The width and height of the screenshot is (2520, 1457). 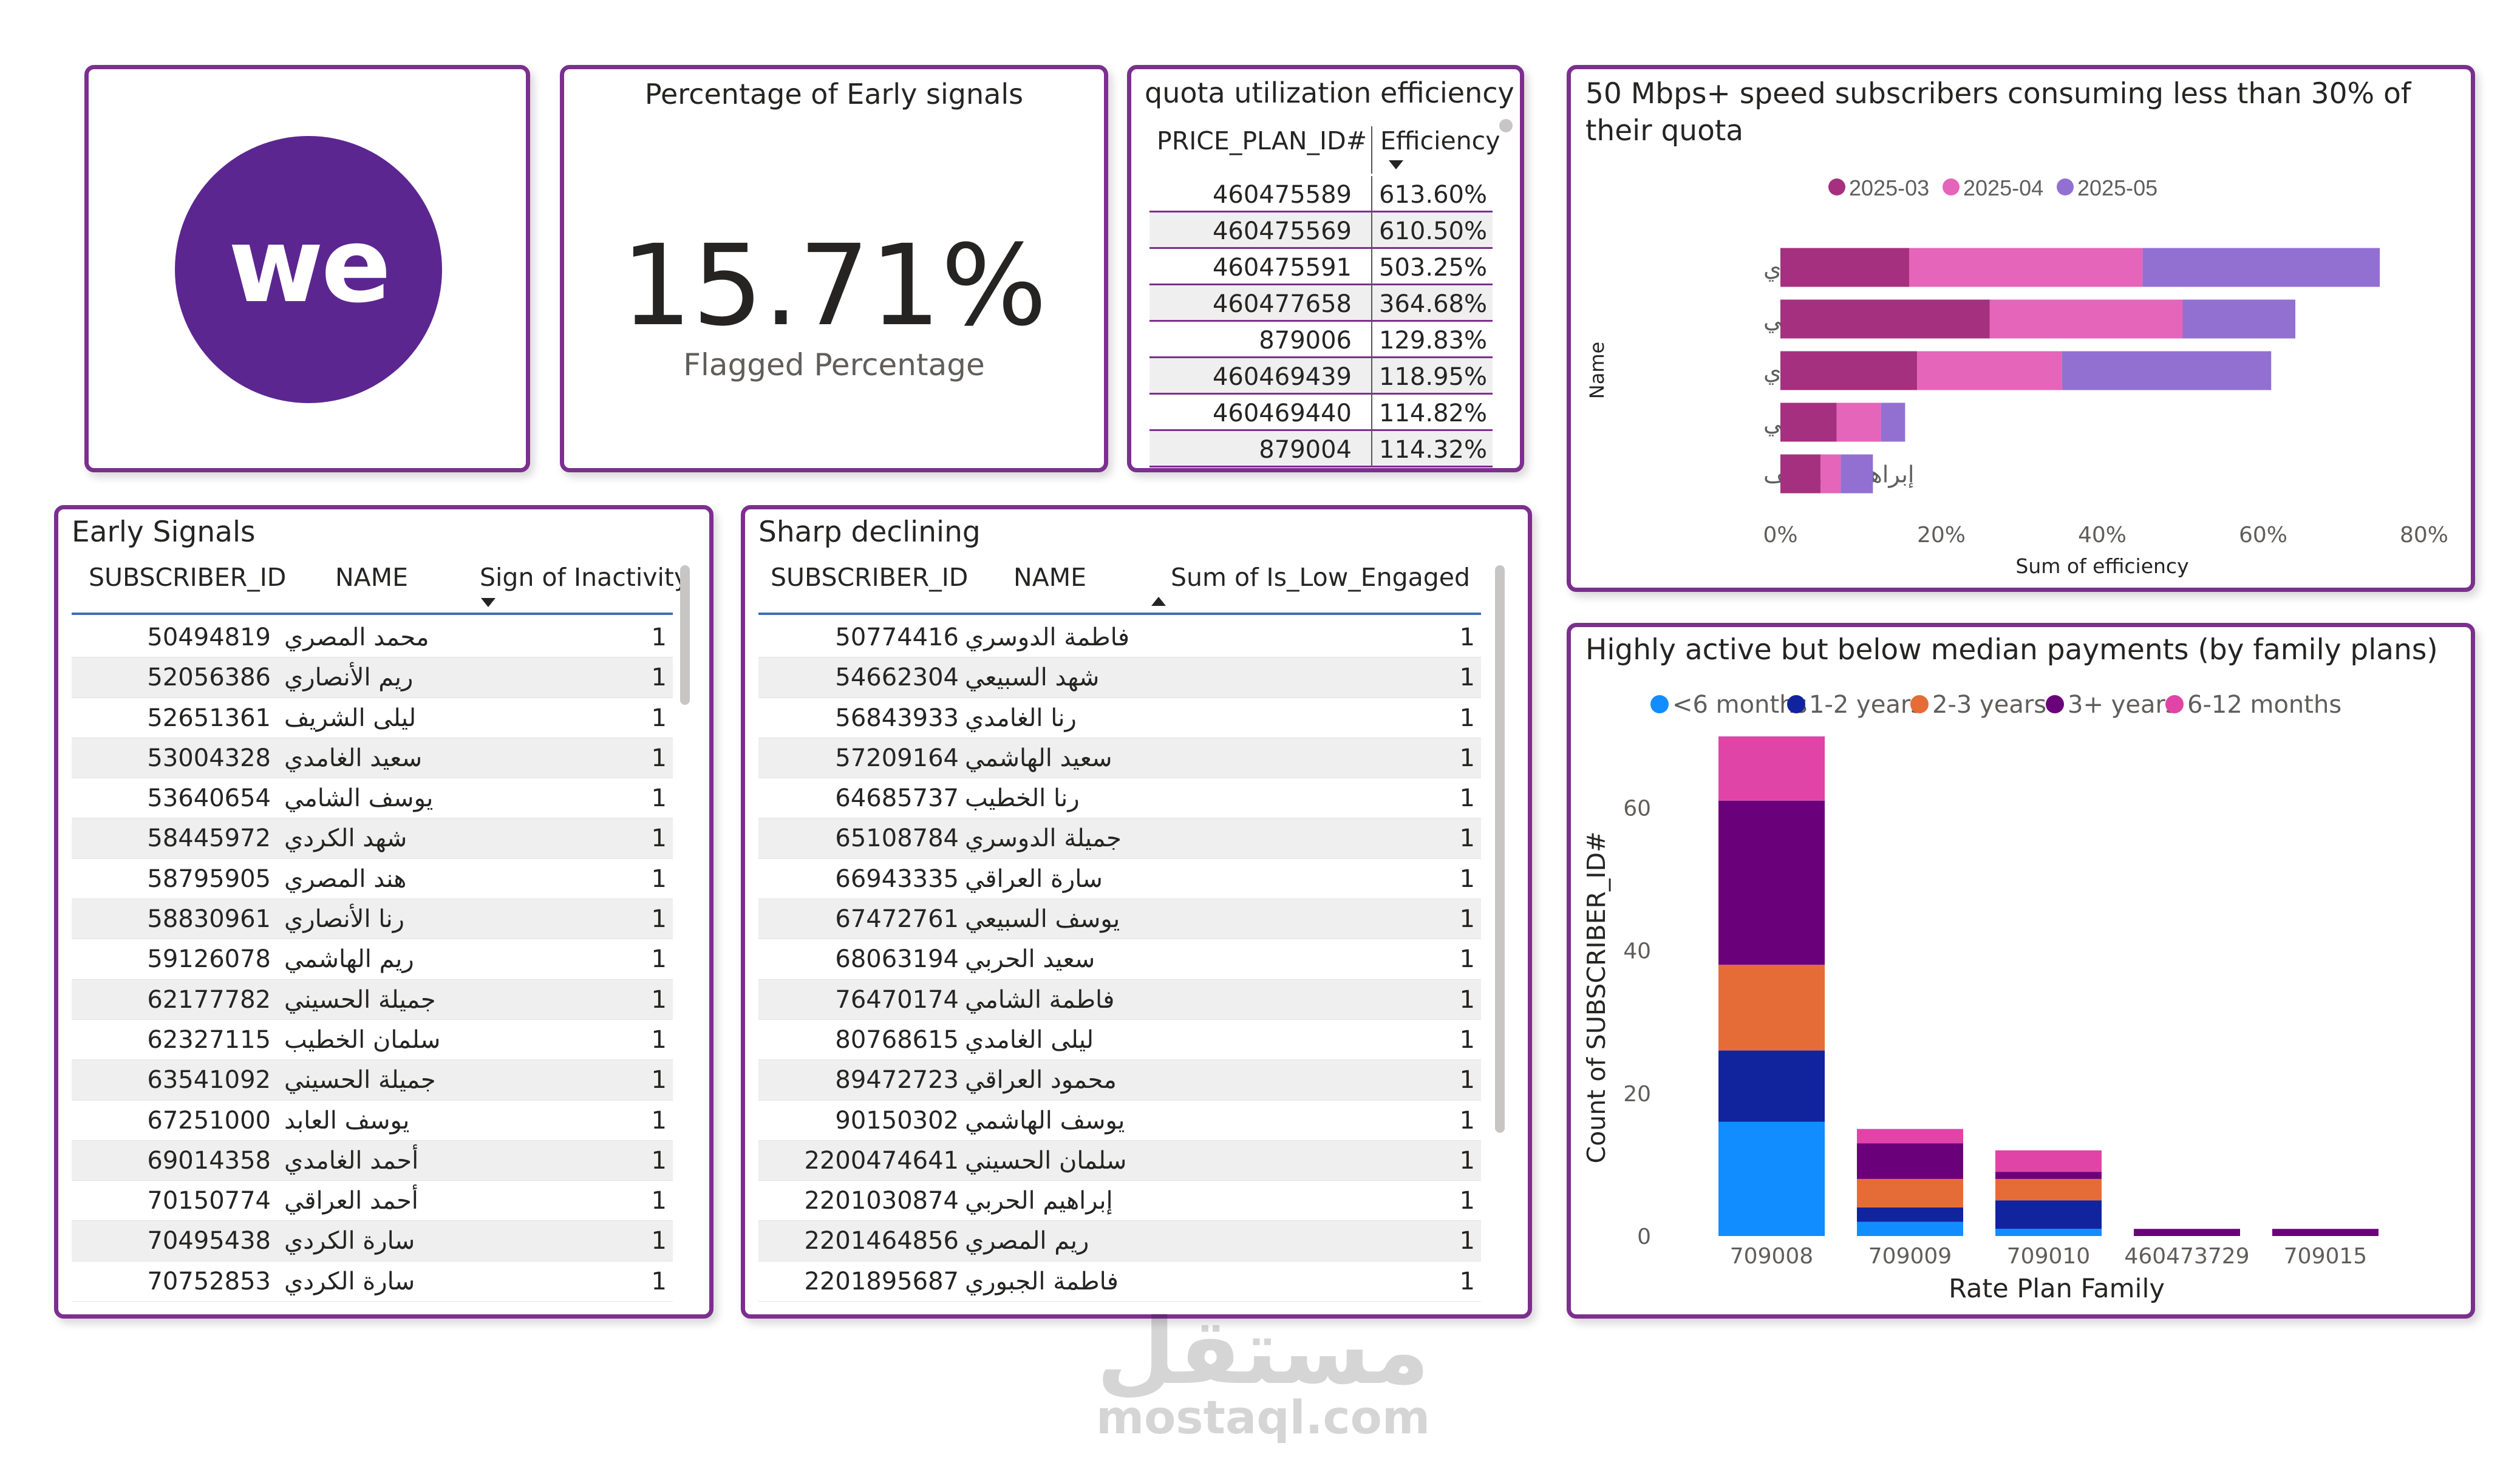 What do you see at coordinates (372, 758) in the screenshot?
I see `table-row: 53004328 سعيد الغامدي 1` at bounding box center [372, 758].